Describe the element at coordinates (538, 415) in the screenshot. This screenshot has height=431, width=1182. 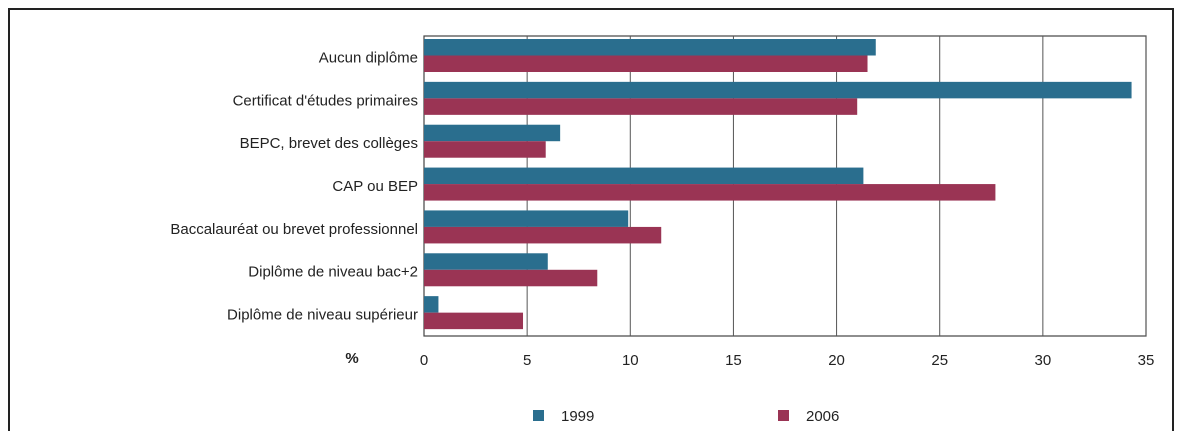
I see `legend-swatch-1999` at that location.